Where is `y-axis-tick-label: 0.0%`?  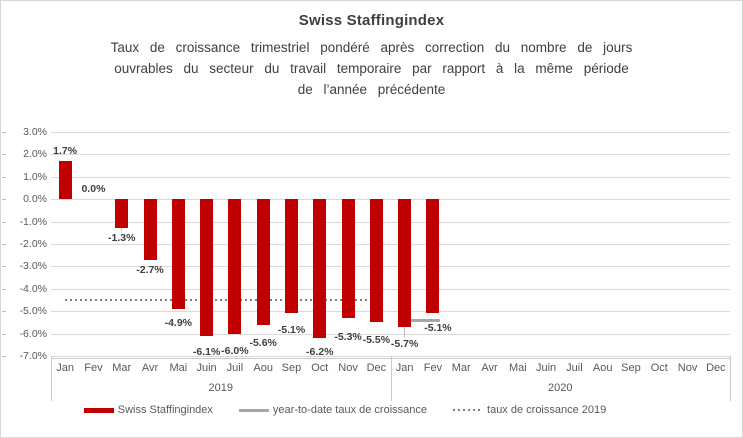
y-axis-tick-label: 0.0% is located at coordinates (35, 199).